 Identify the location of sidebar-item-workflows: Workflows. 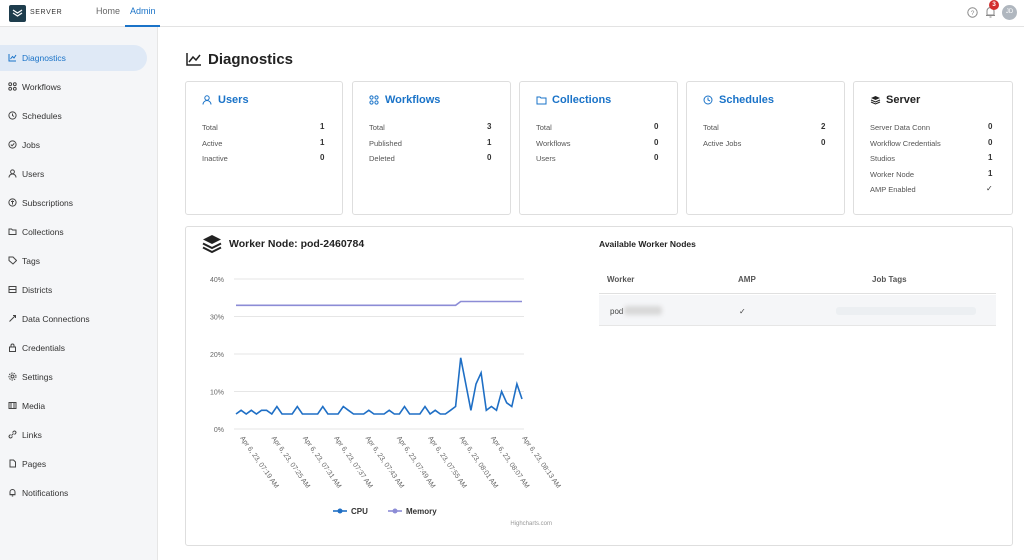
(79, 87).